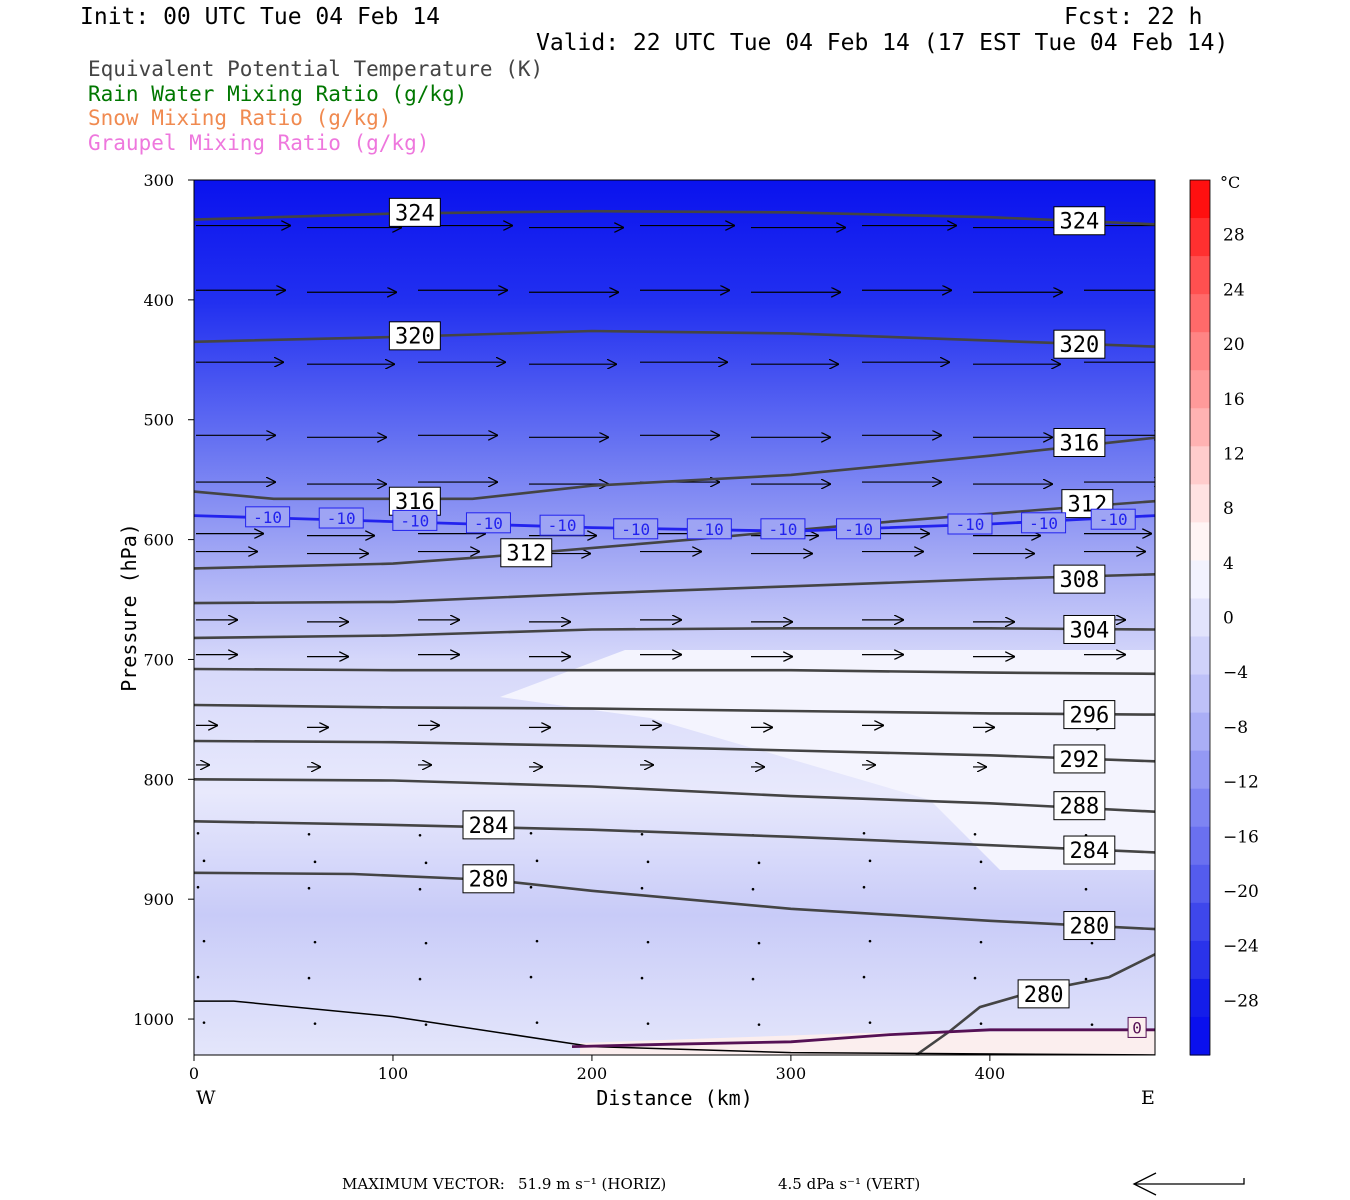 The height and width of the screenshot is (1200, 1350). What do you see at coordinates (592, 1073) in the screenshot?
I see `x-tick-label: 200` at bounding box center [592, 1073].